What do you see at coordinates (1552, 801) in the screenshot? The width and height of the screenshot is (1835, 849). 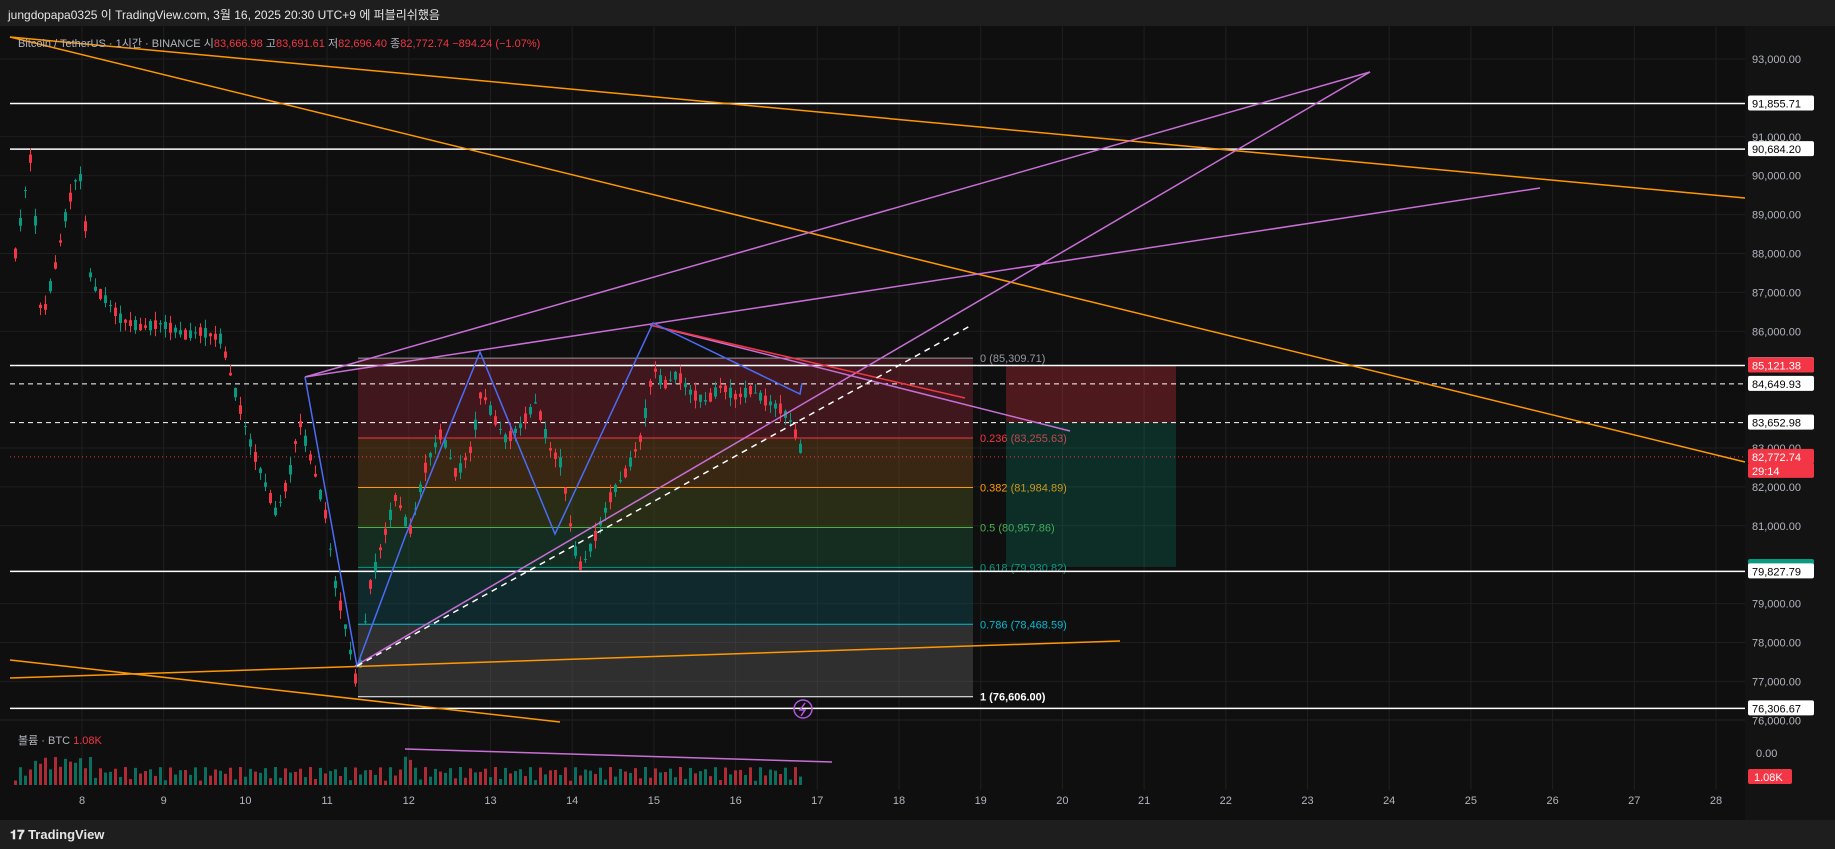 I see `time-axis-label: 26` at bounding box center [1552, 801].